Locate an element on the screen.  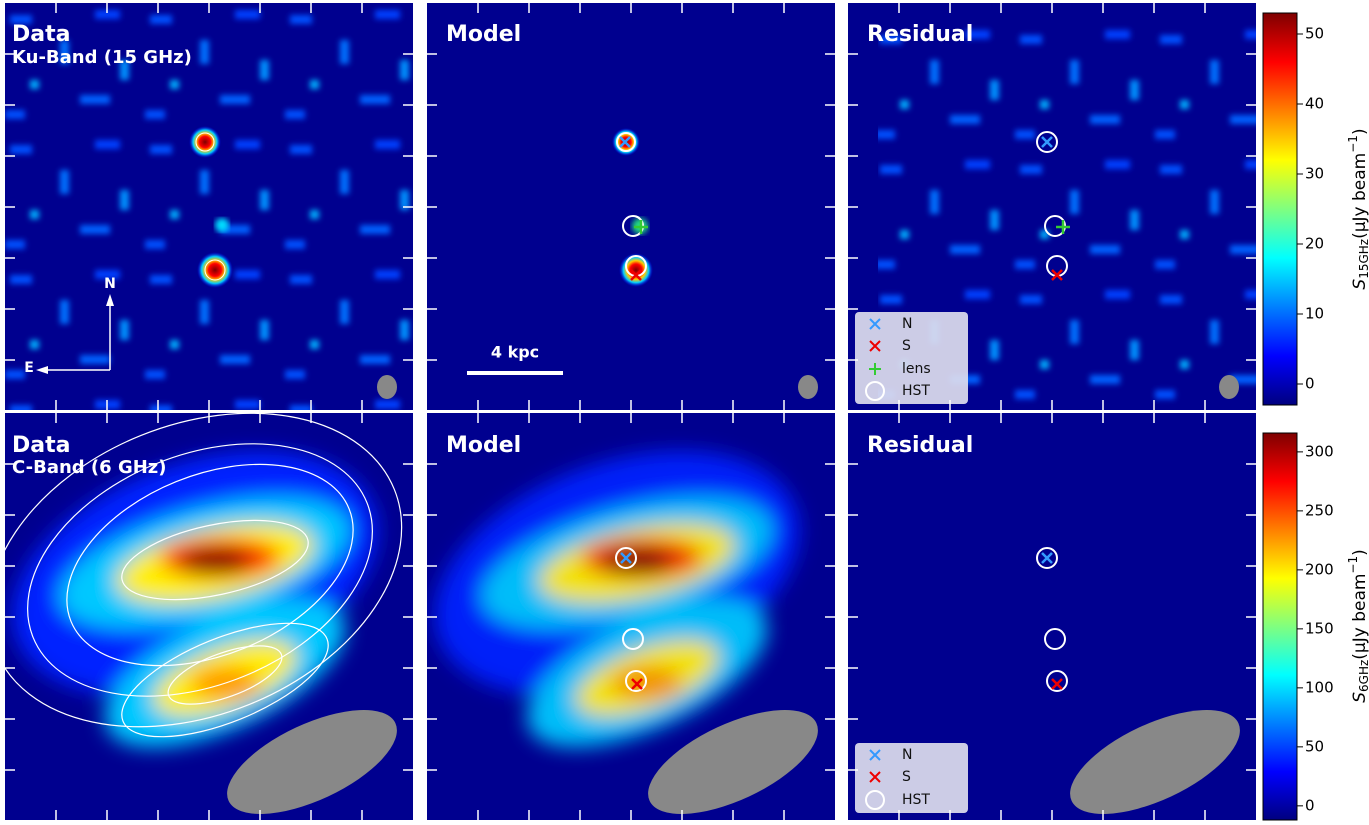
compass-north: N is located at coordinates (110, 284).